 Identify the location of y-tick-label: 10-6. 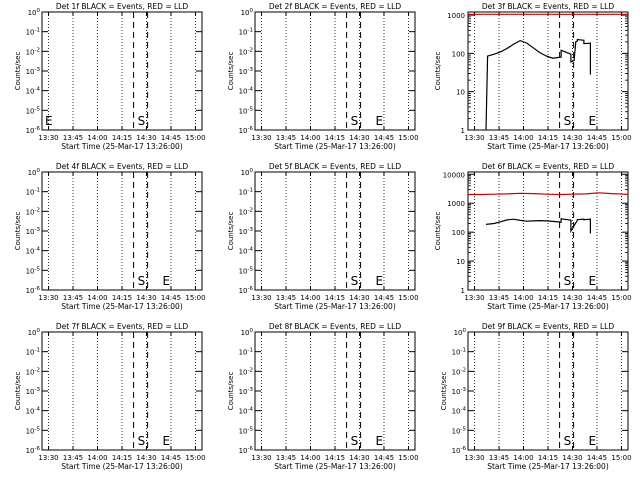
(246, 130).